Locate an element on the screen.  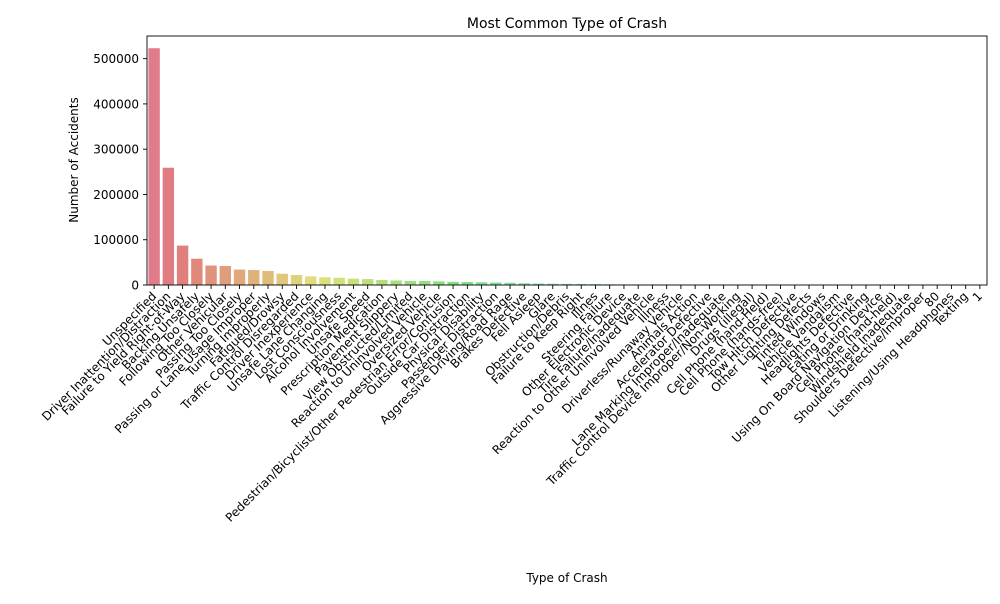
chart-title: Most Common Type of Crash is located at coordinates (567, 24).